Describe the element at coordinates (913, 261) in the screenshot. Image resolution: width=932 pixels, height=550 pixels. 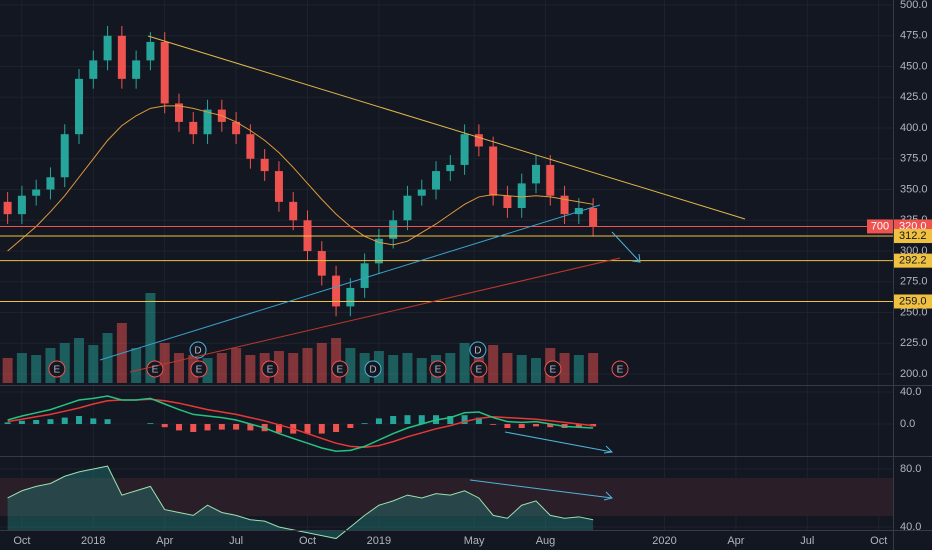
I see `price-label: 292.2` at that location.